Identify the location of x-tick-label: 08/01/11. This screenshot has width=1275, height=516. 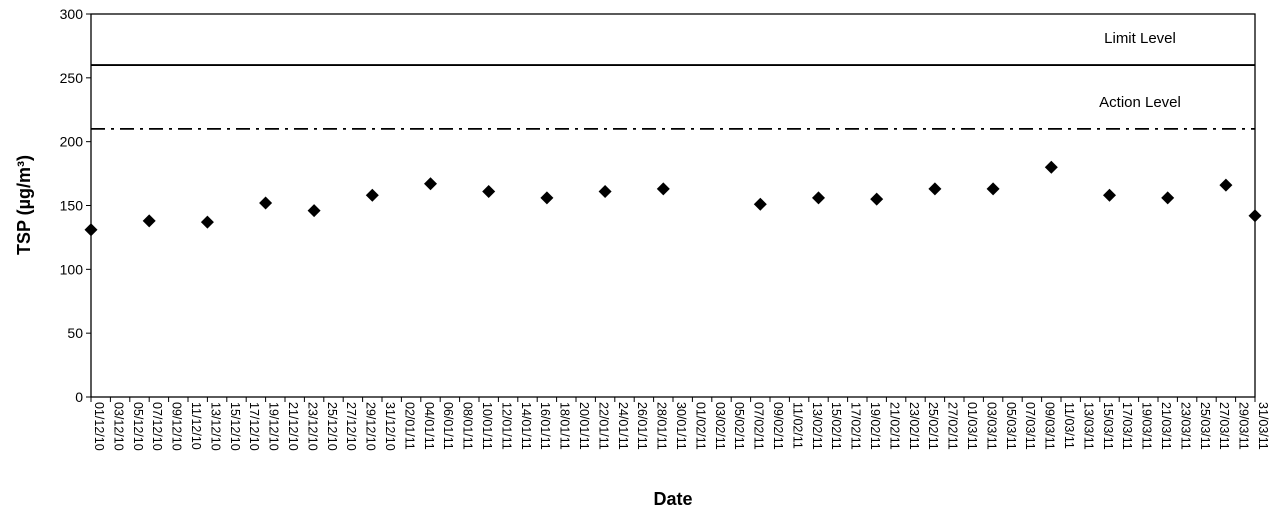
(468, 426).